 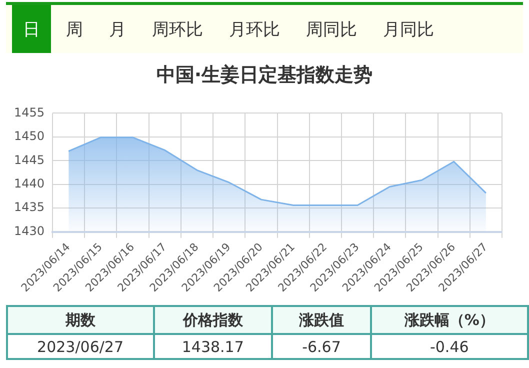 What do you see at coordinates (29, 136) in the screenshot?
I see `y-tick-label: 1450` at bounding box center [29, 136].